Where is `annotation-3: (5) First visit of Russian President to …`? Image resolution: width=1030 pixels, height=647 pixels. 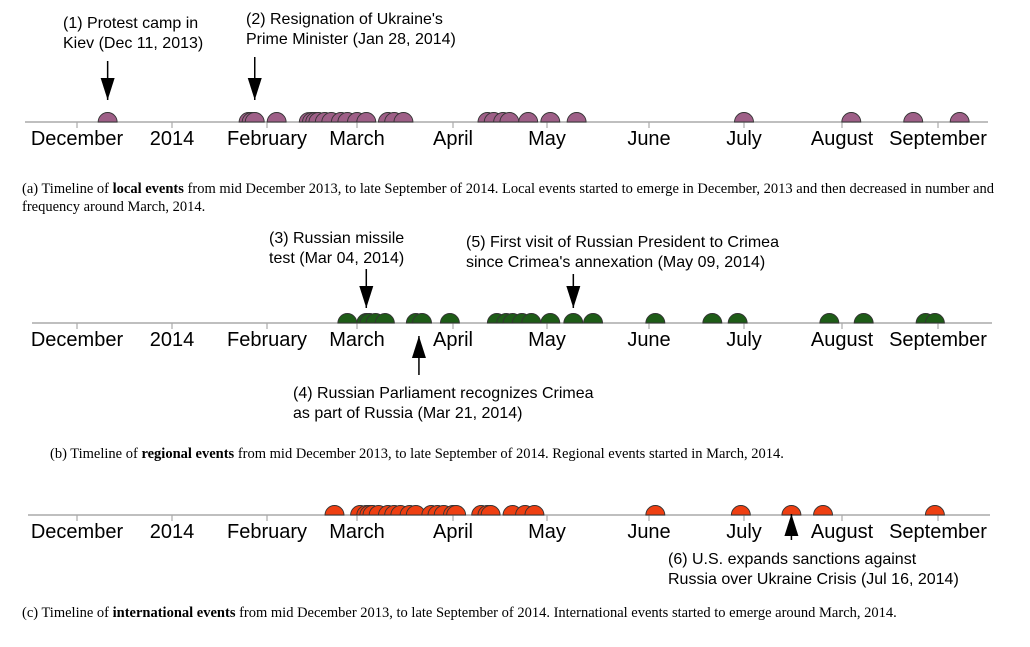
annotation-3: (5) First visit of Russian President to … is located at coordinates (622, 271).